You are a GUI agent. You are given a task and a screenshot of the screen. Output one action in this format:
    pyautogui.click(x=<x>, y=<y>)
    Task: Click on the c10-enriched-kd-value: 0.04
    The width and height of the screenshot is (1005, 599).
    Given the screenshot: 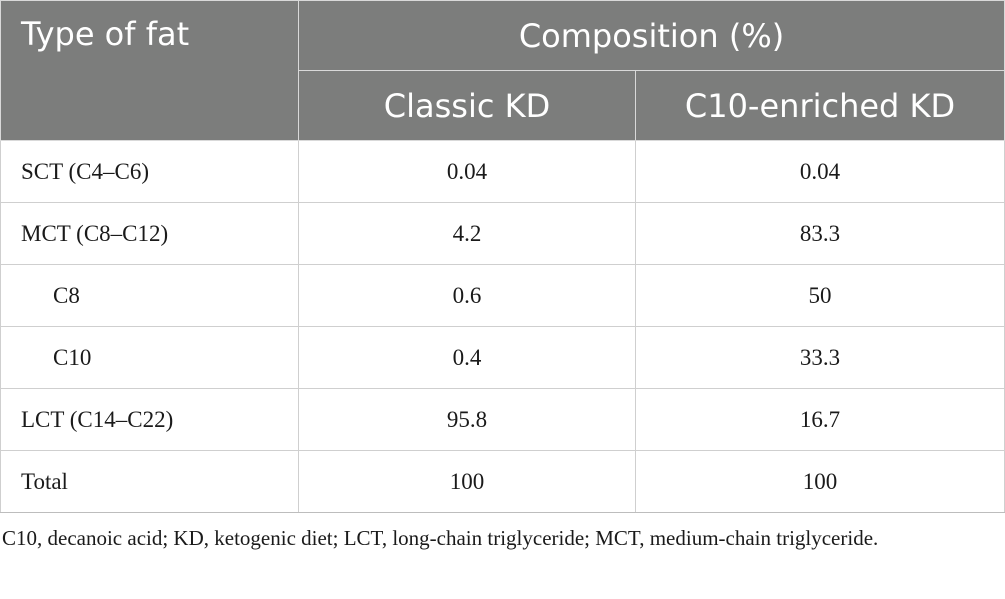 What is the action you would take?
    pyautogui.click(x=819, y=171)
    